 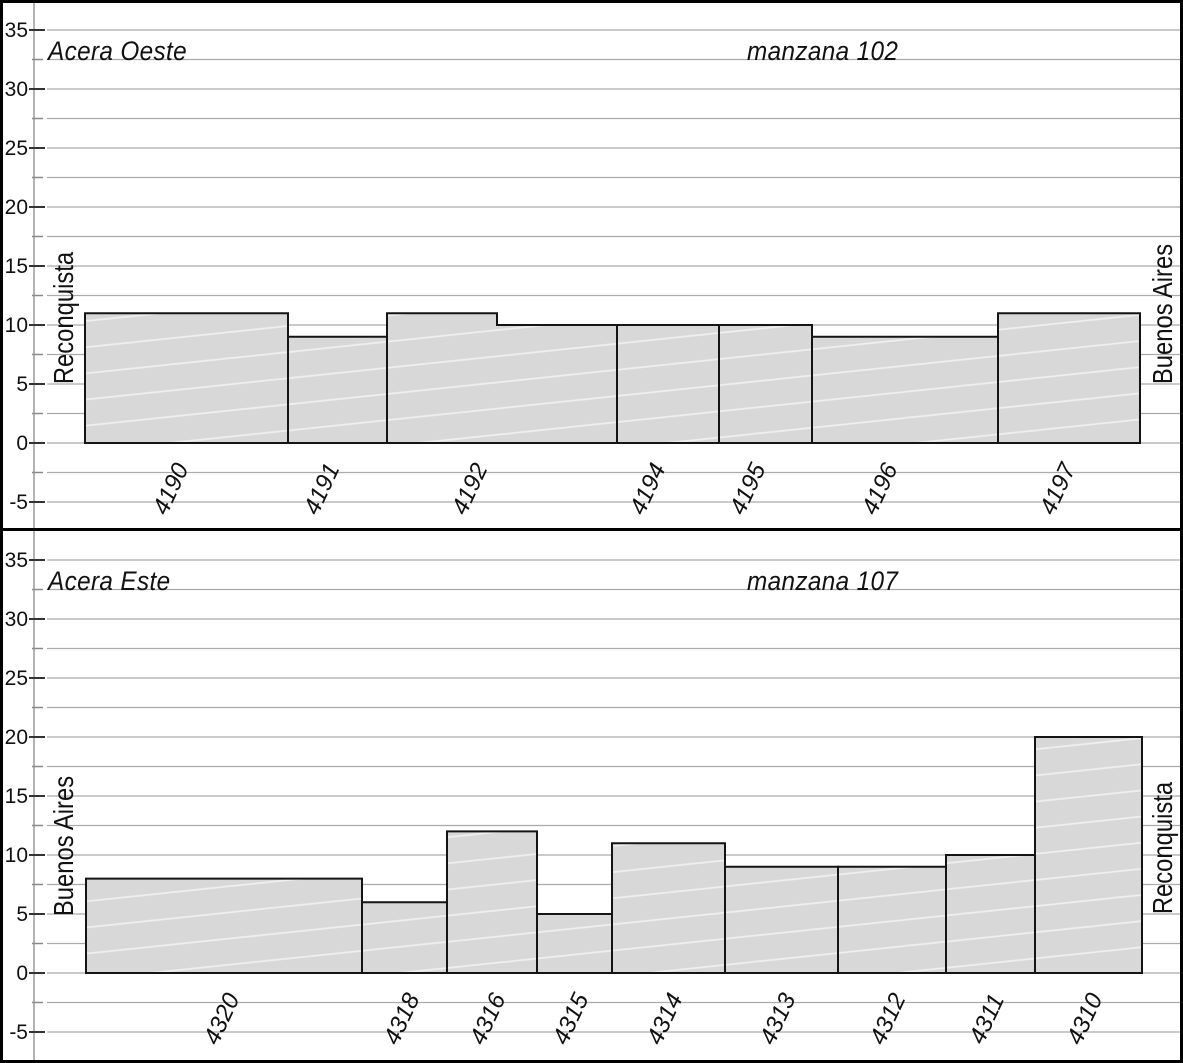 What do you see at coordinates (777, 1019) in the screenshot?
I see `x-axis-label: 4313` at bounding box center [777, 1019].